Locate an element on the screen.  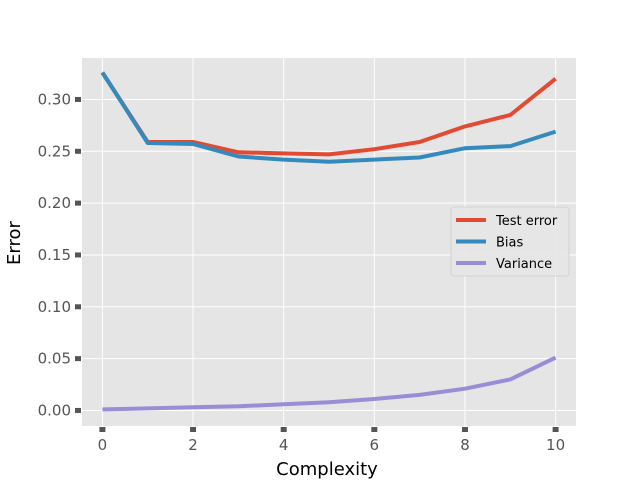
x-tick-label: 10 is located at coordinates (555, 445).